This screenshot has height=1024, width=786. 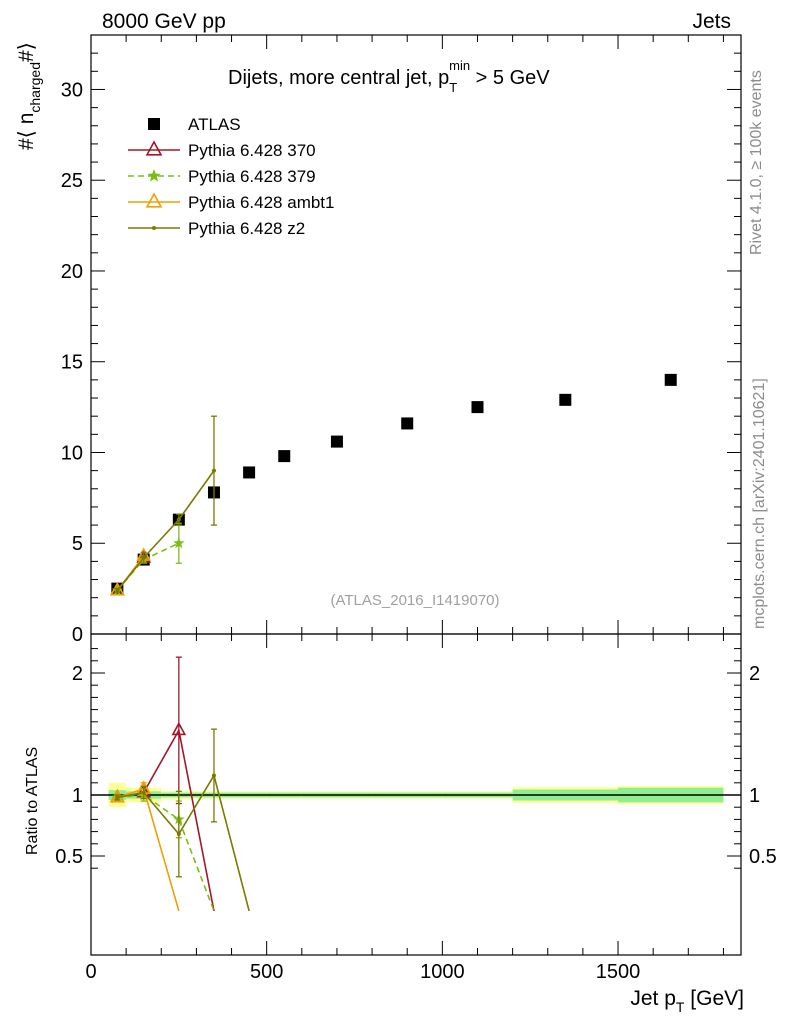 I want to click on legend-item: ATLAS, so click(x=194, y=124).